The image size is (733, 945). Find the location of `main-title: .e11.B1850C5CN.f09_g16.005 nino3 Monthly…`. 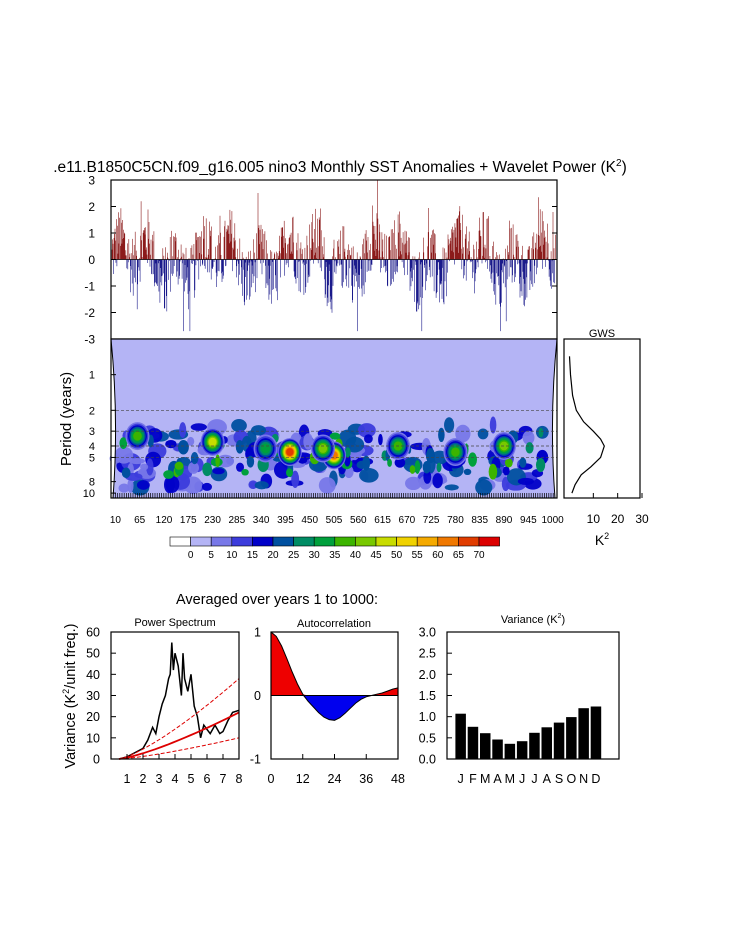

main-title: .e11.B1850C5CN.f09_g16.005 nino3 Monthly… is located at coordinates (340, 167).